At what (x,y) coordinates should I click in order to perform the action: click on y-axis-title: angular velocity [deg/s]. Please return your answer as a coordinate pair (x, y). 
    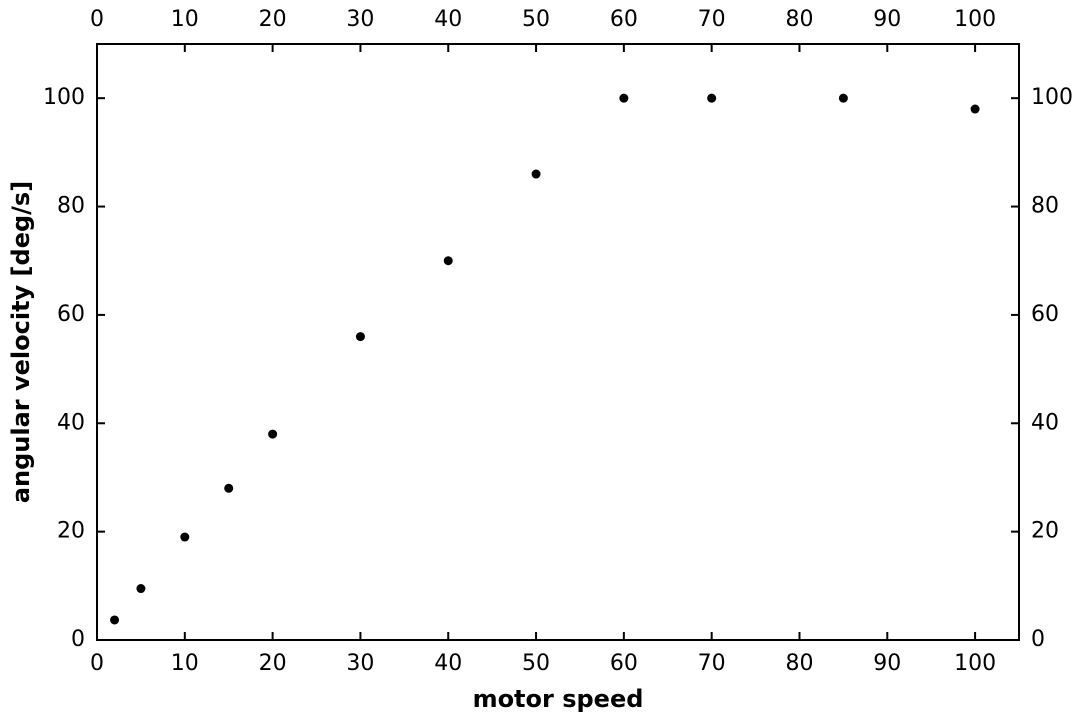
    Looking at the image, I should click on (21, 342).